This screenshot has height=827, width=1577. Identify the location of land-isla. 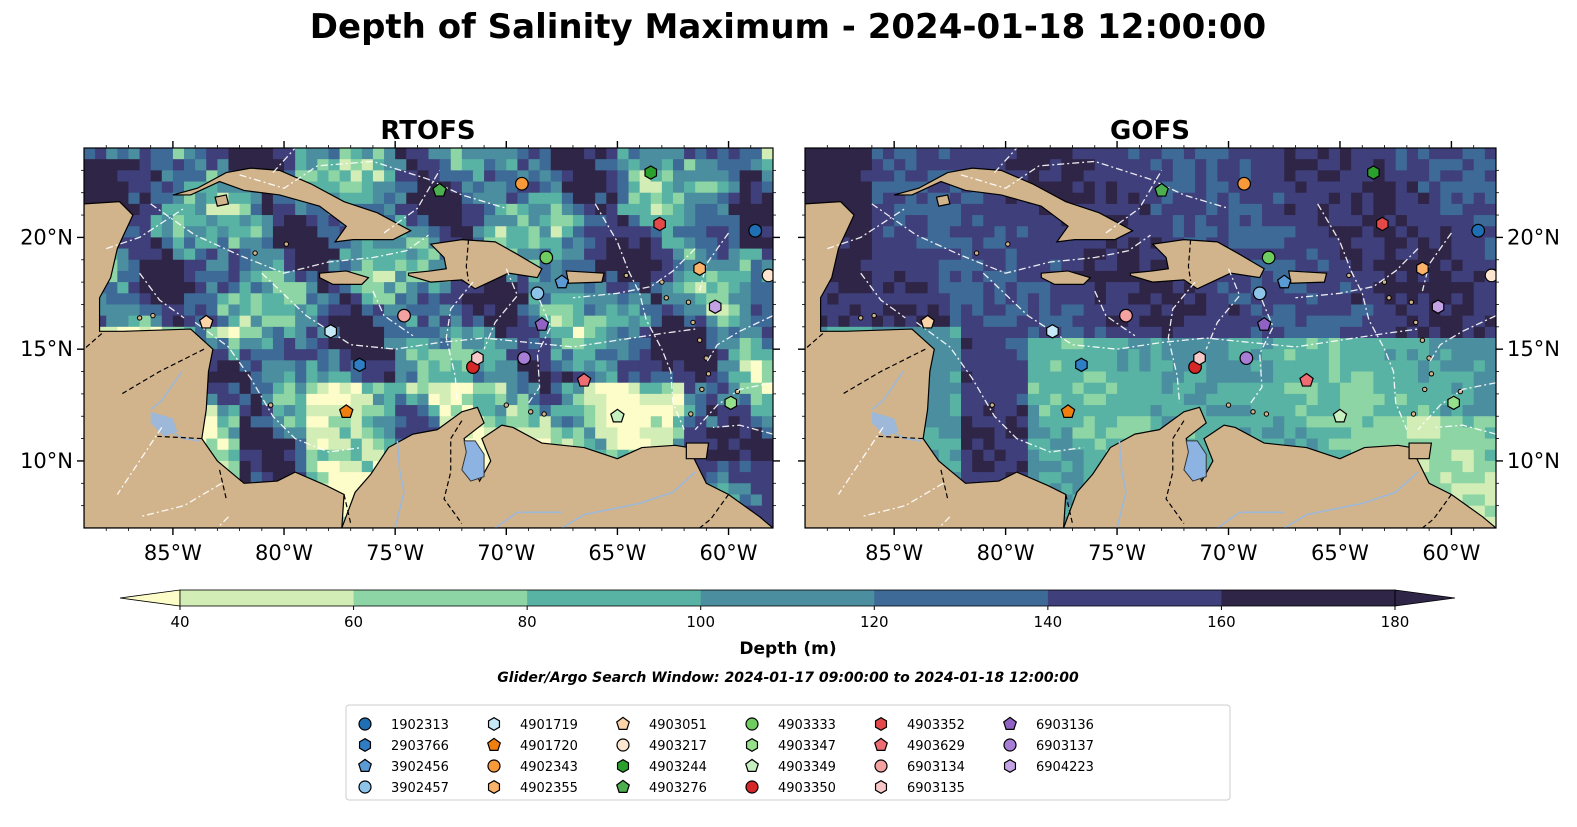
(943, 200).